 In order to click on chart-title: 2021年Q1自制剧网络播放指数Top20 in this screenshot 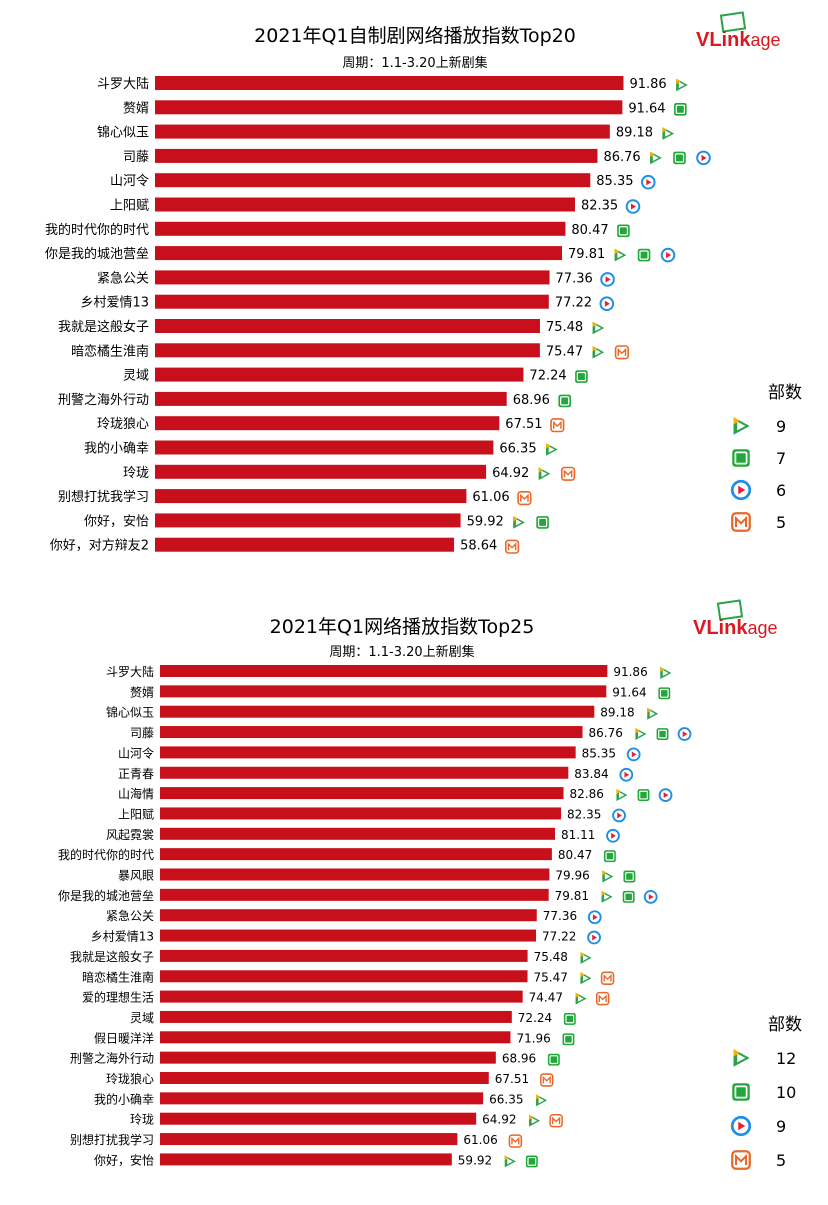, I will do `click(415, 36)`.